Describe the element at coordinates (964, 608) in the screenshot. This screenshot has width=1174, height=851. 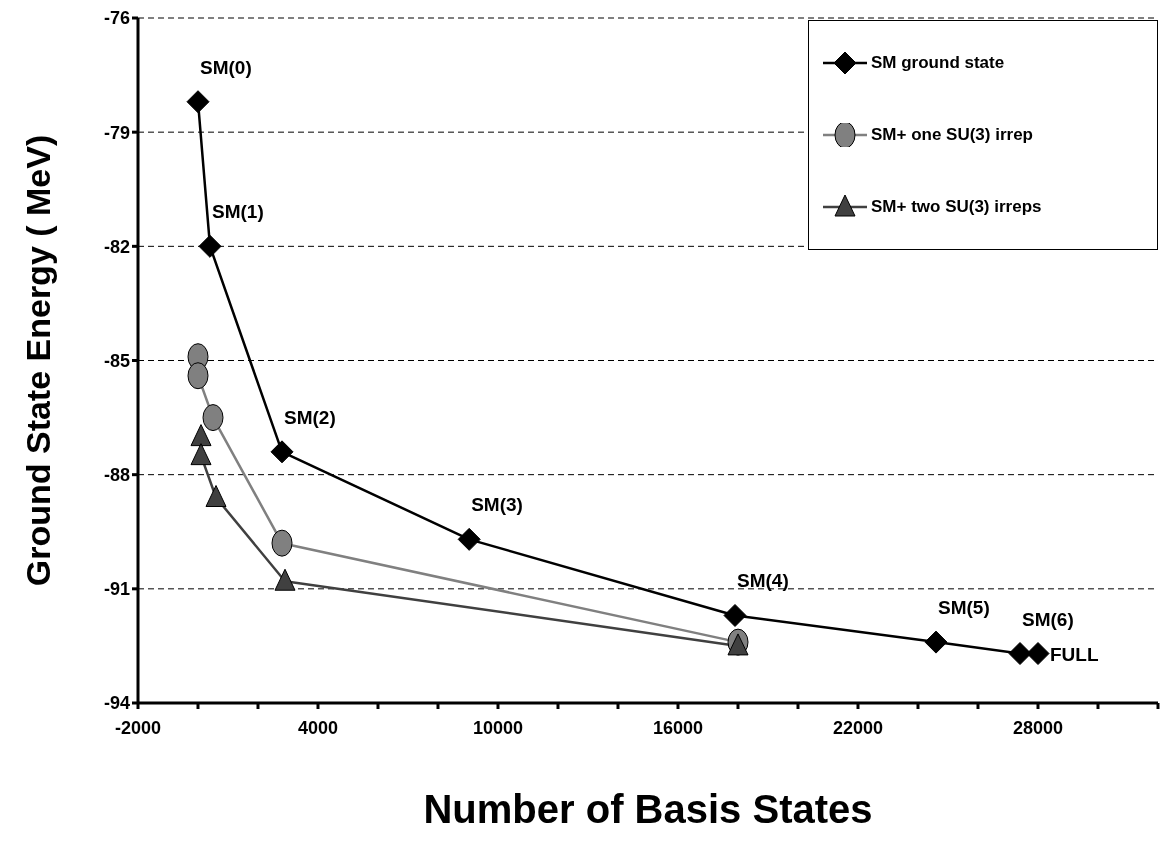
I see `annotation: SM(5)` at that location.